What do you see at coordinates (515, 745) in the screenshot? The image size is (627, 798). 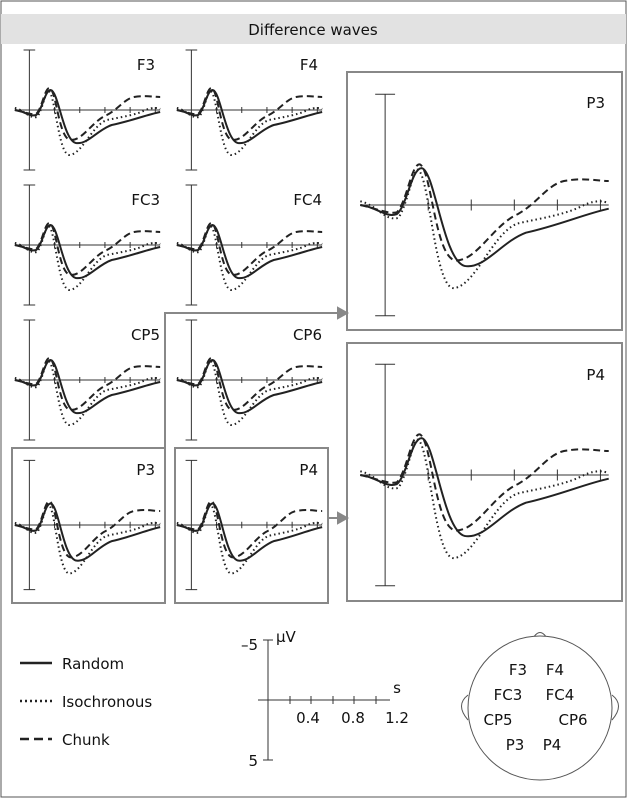 I see `head-label: P3` at bounding box center [515, 745].